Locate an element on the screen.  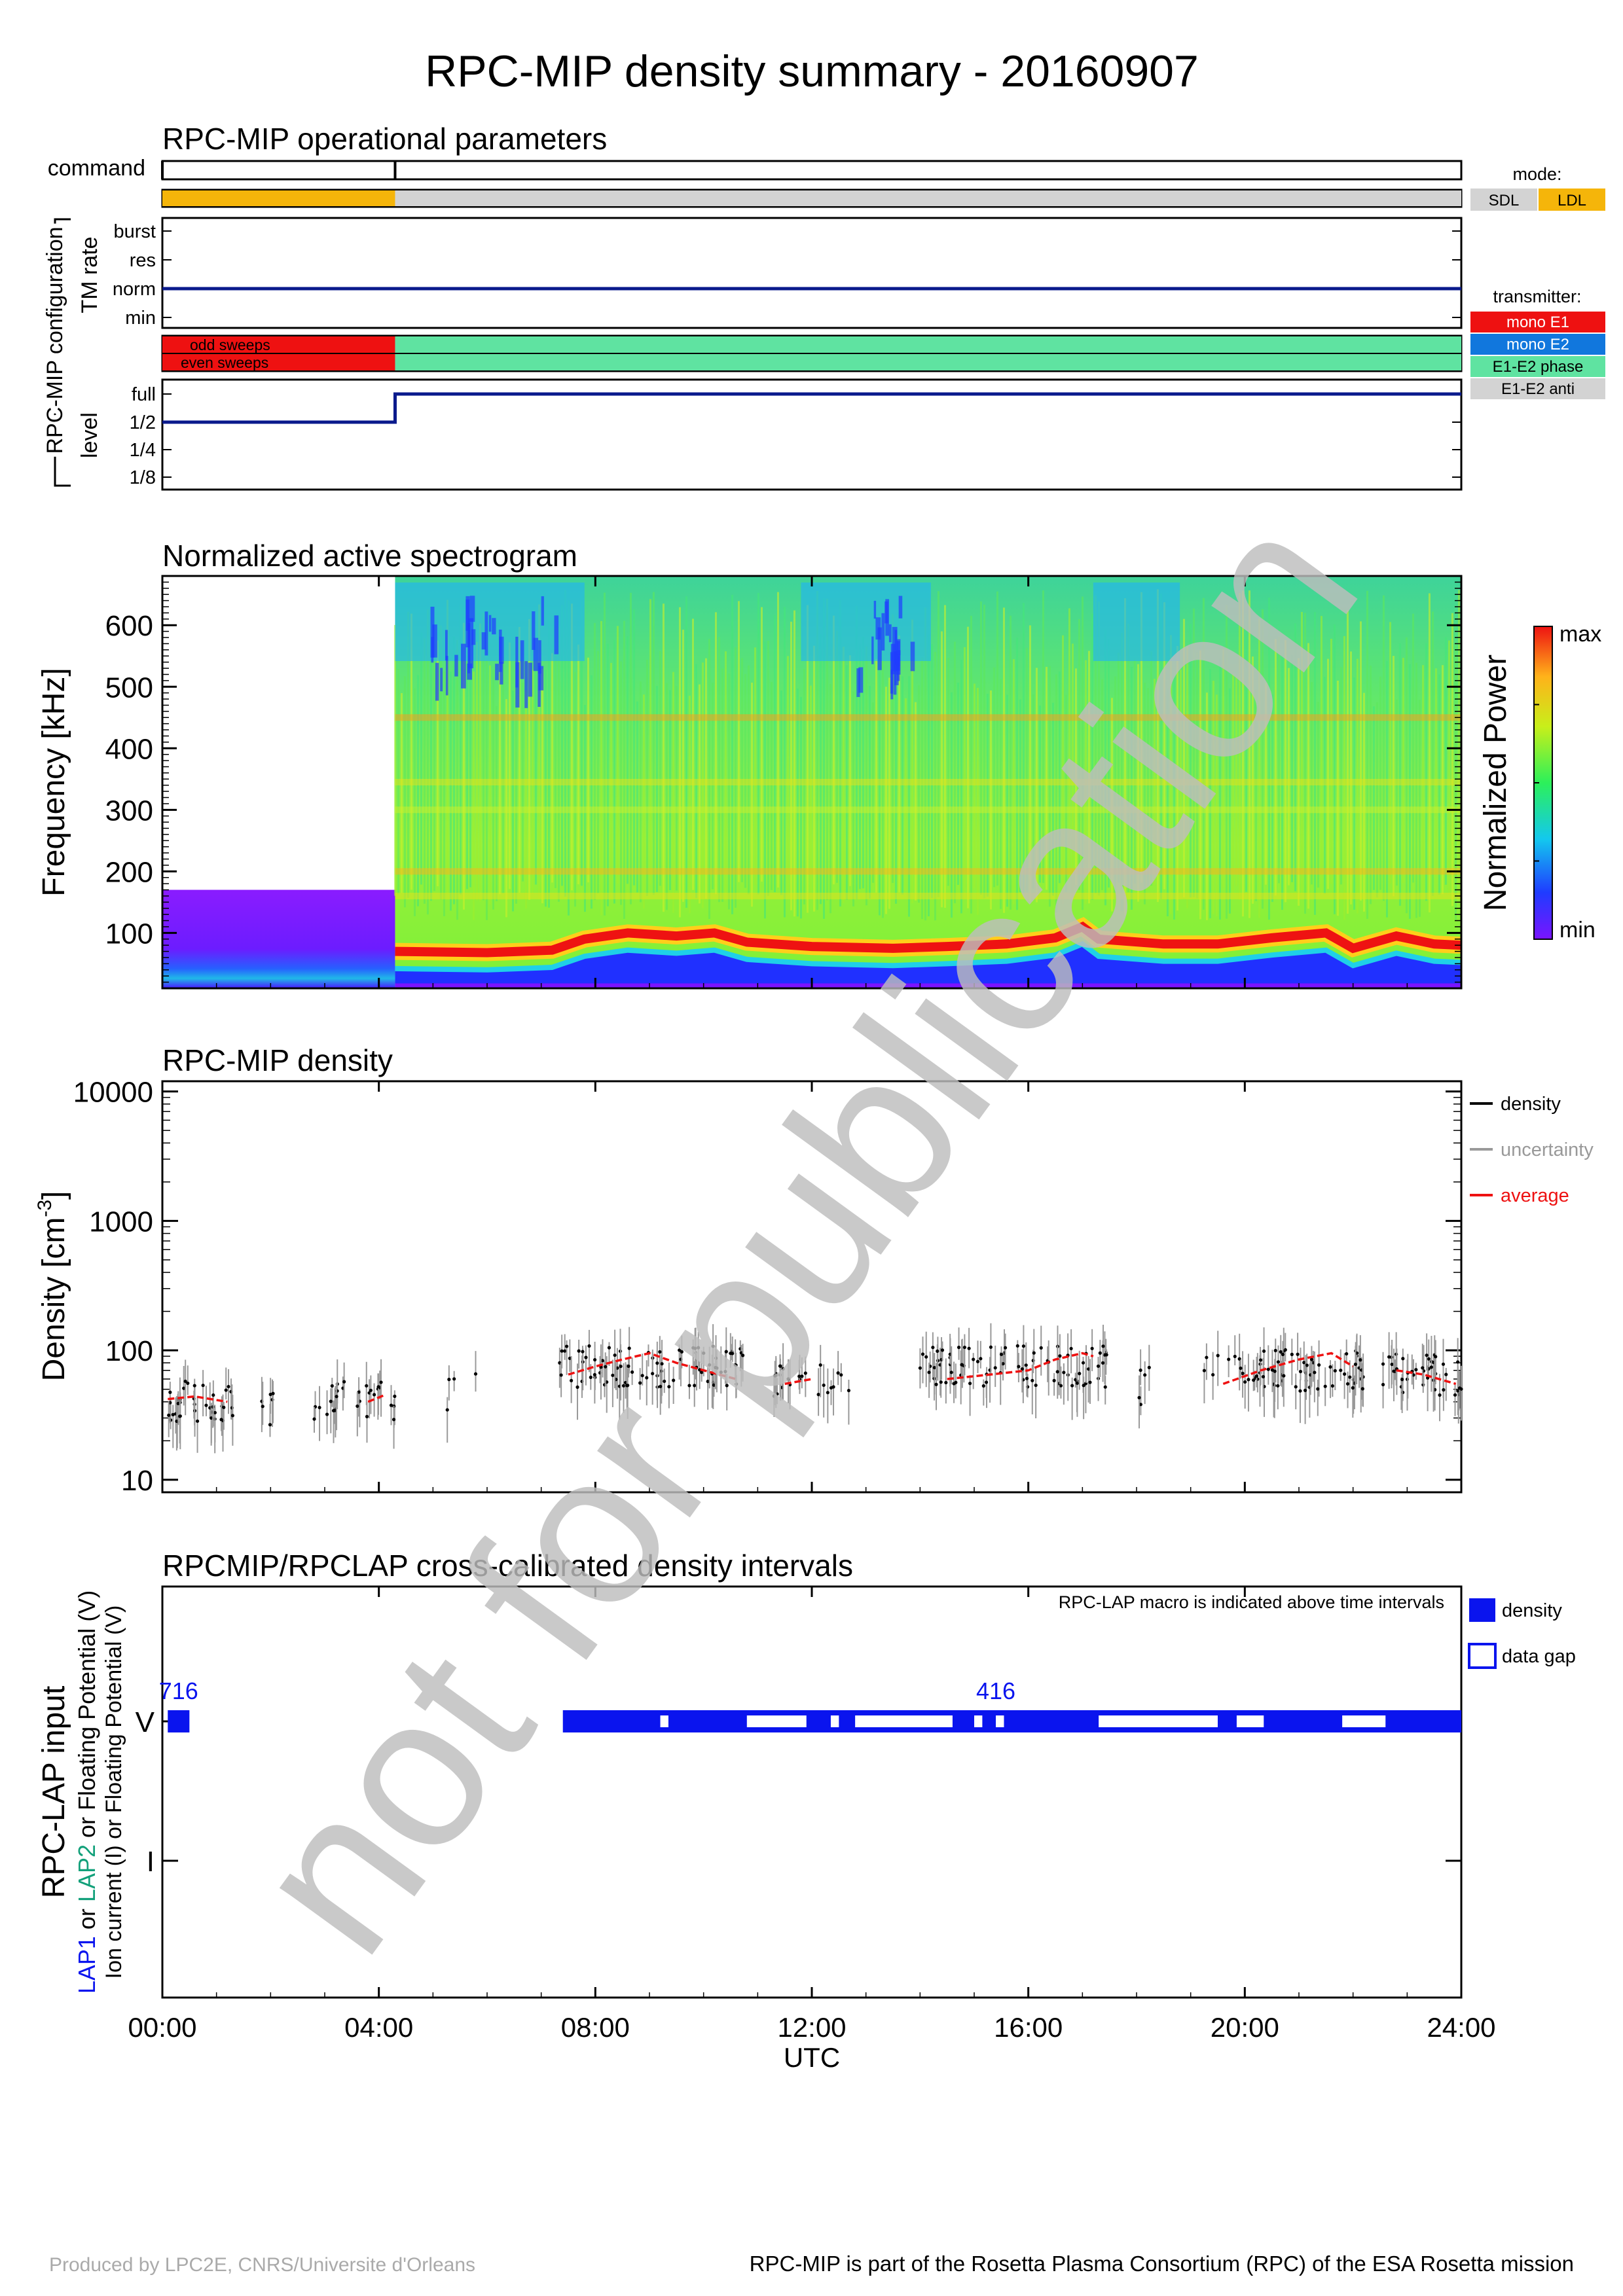
command-label: command is located at coordinates (96, 168).